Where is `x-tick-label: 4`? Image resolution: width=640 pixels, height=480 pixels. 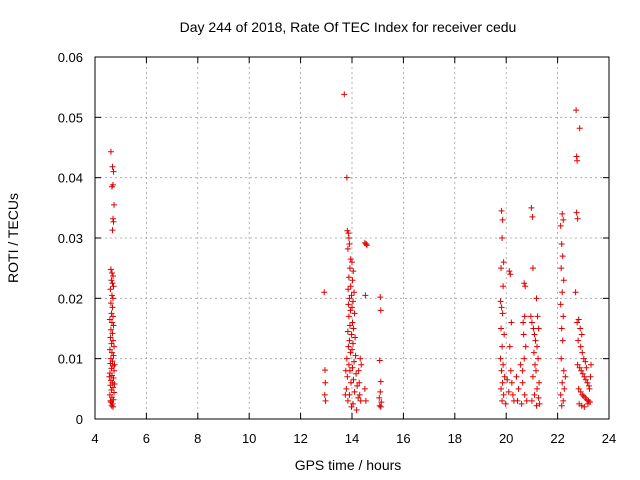 x-tick-label: 4 is located at coordinates (94, 438).